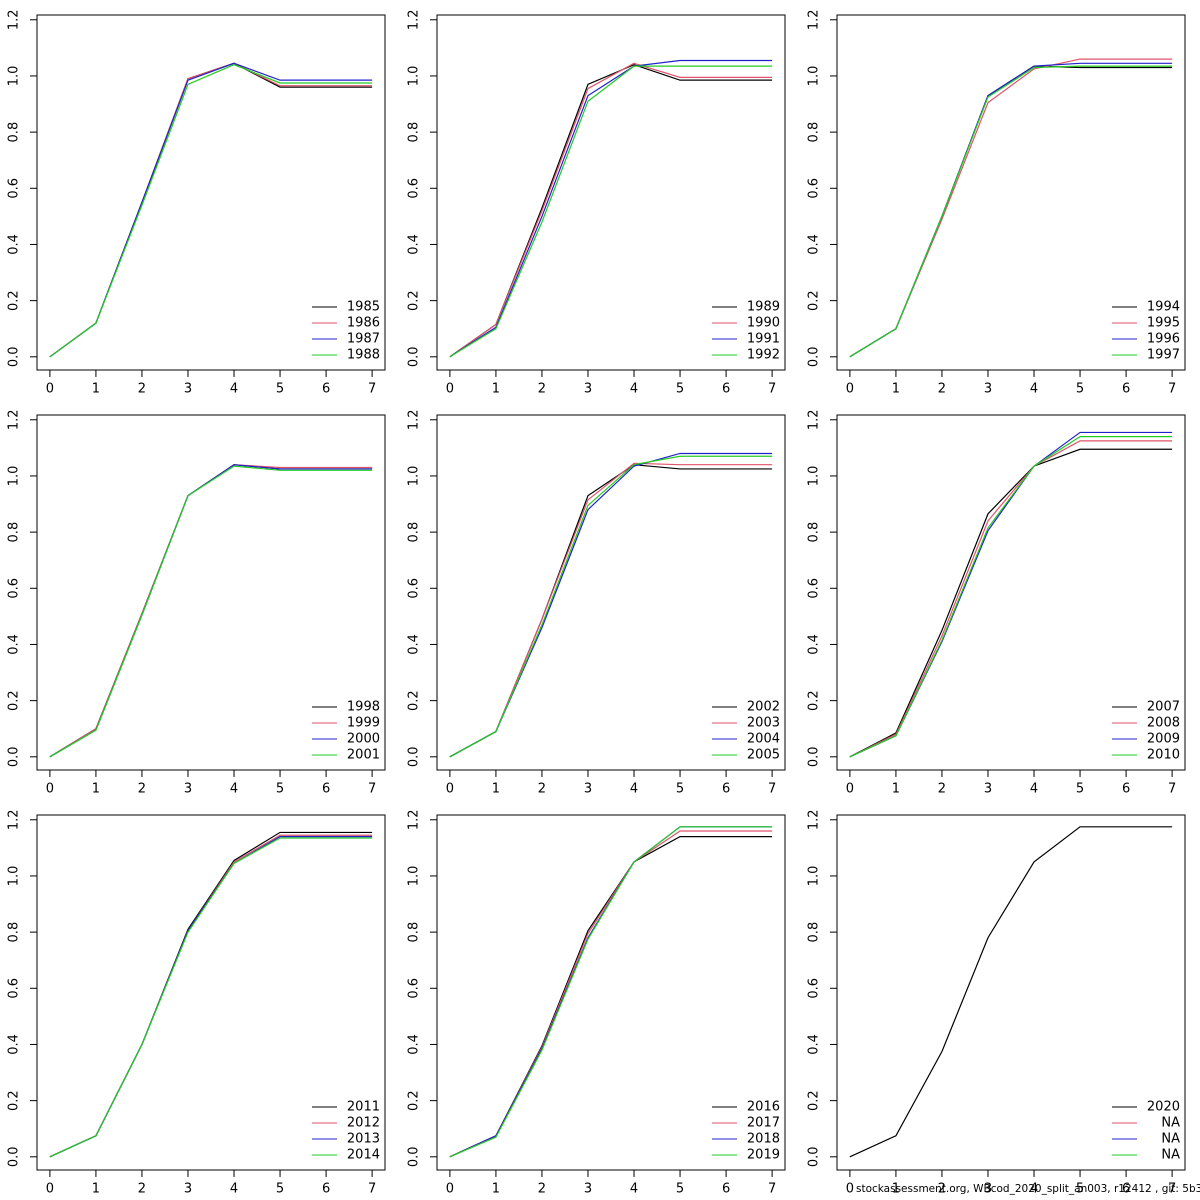 This screenshot has height=1200, width=1200. I want to click on legend-label: 1988, so click(363, 355).